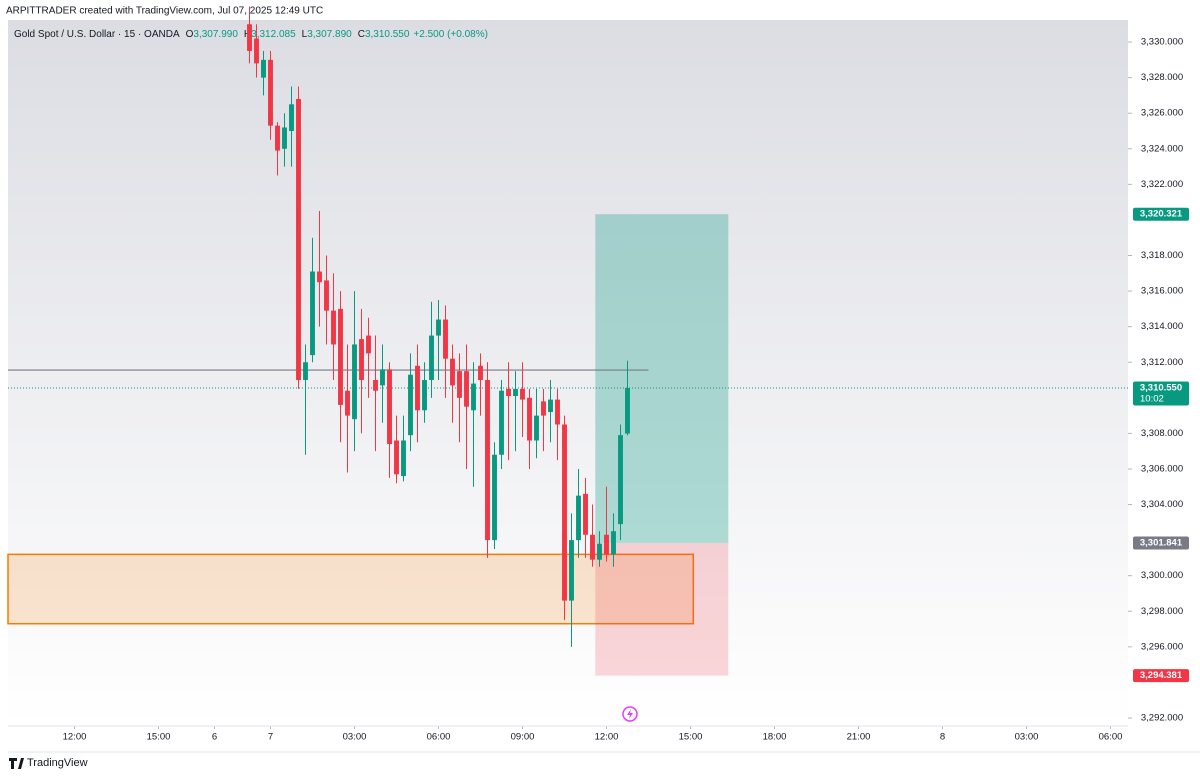 The width and height of the screenshot is (1200, 777). I want to click on x-tick-label: 7, so click(270, 737).